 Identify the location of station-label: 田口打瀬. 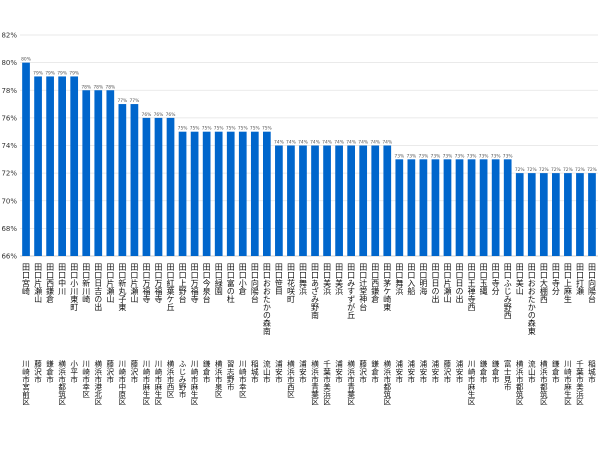
(579, 279).